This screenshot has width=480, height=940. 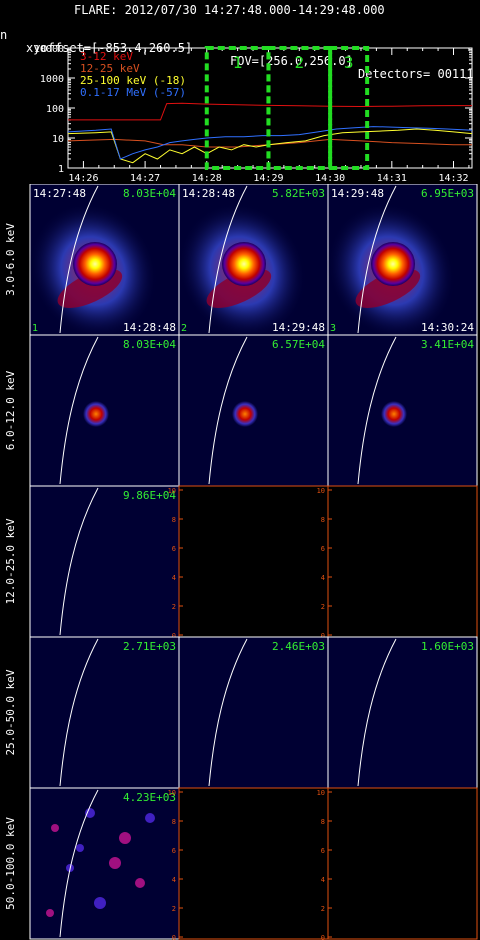 What do you see at coordinates (133, 92) in the screenshot?
I see `legend-entry-4: 0.1-17 MeV (-57)` at bounding box center [133, 92].